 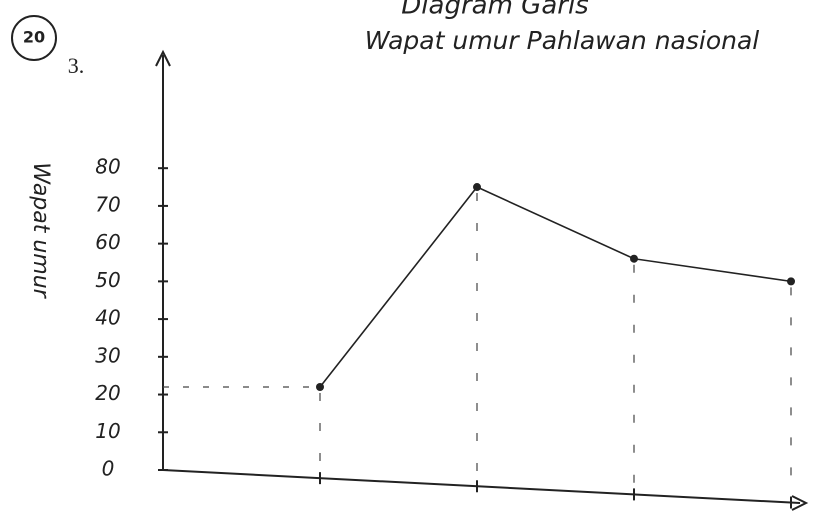 I want to click on chart-subtitle: Wapat umur Pahlawan nasional, so click(x=562, y=40).